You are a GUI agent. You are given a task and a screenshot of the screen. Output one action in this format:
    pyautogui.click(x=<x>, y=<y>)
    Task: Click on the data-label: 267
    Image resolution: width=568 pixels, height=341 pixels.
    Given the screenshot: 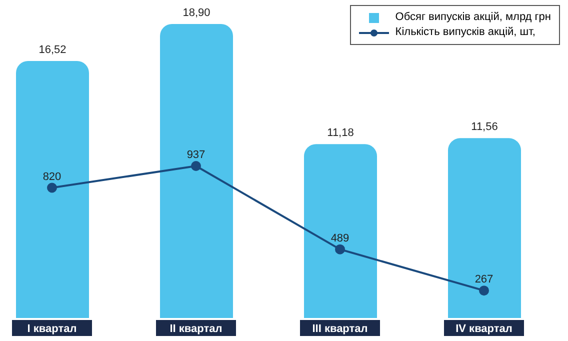 What is the action you would take?
    pyautogui.click(x=484, y=280)
    